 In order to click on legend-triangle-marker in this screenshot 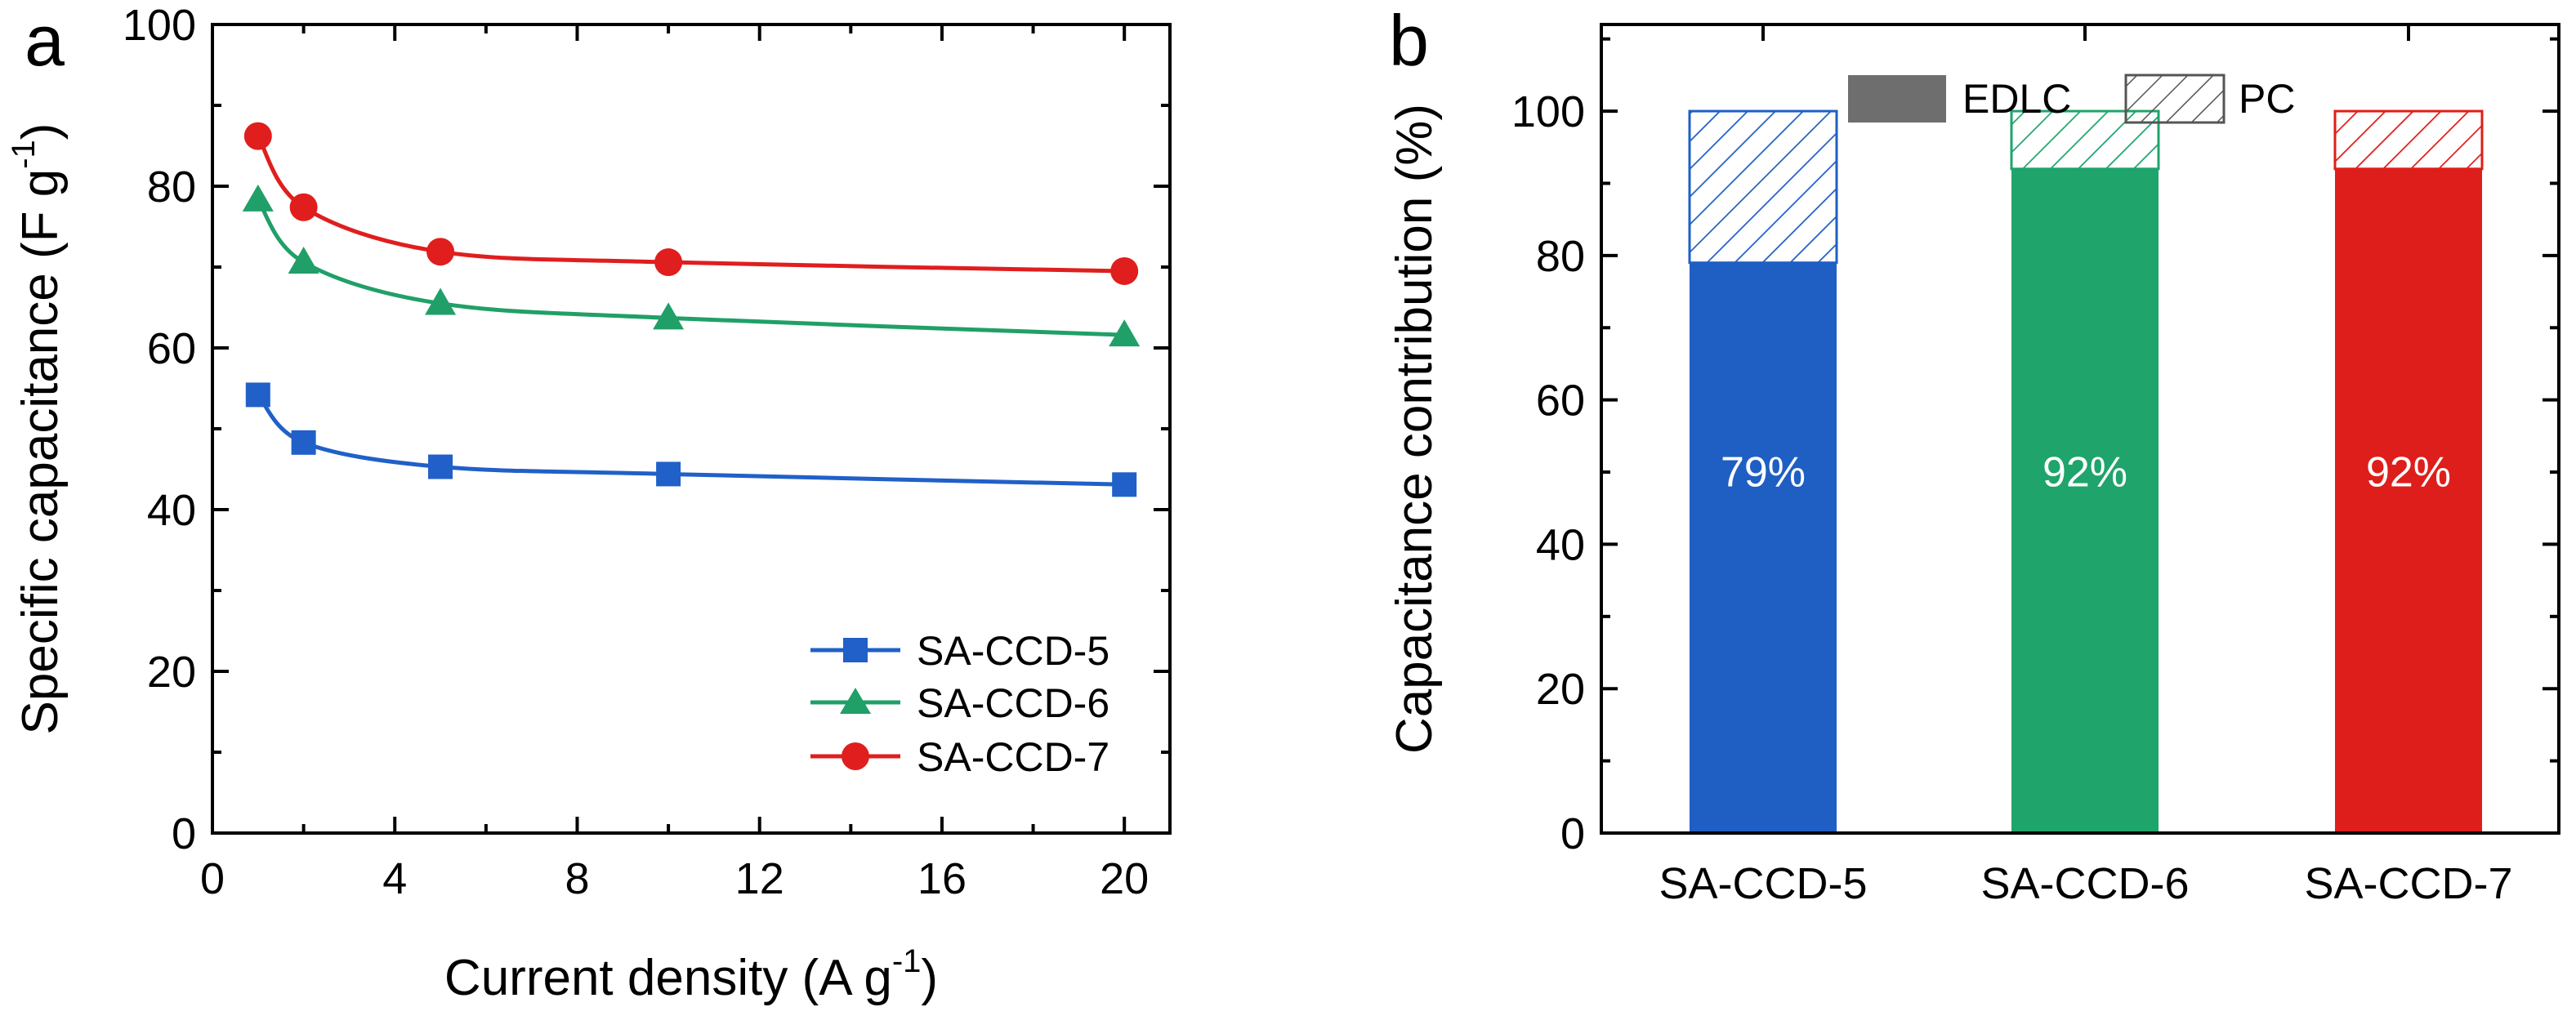, I will do `click(856, 701)`.